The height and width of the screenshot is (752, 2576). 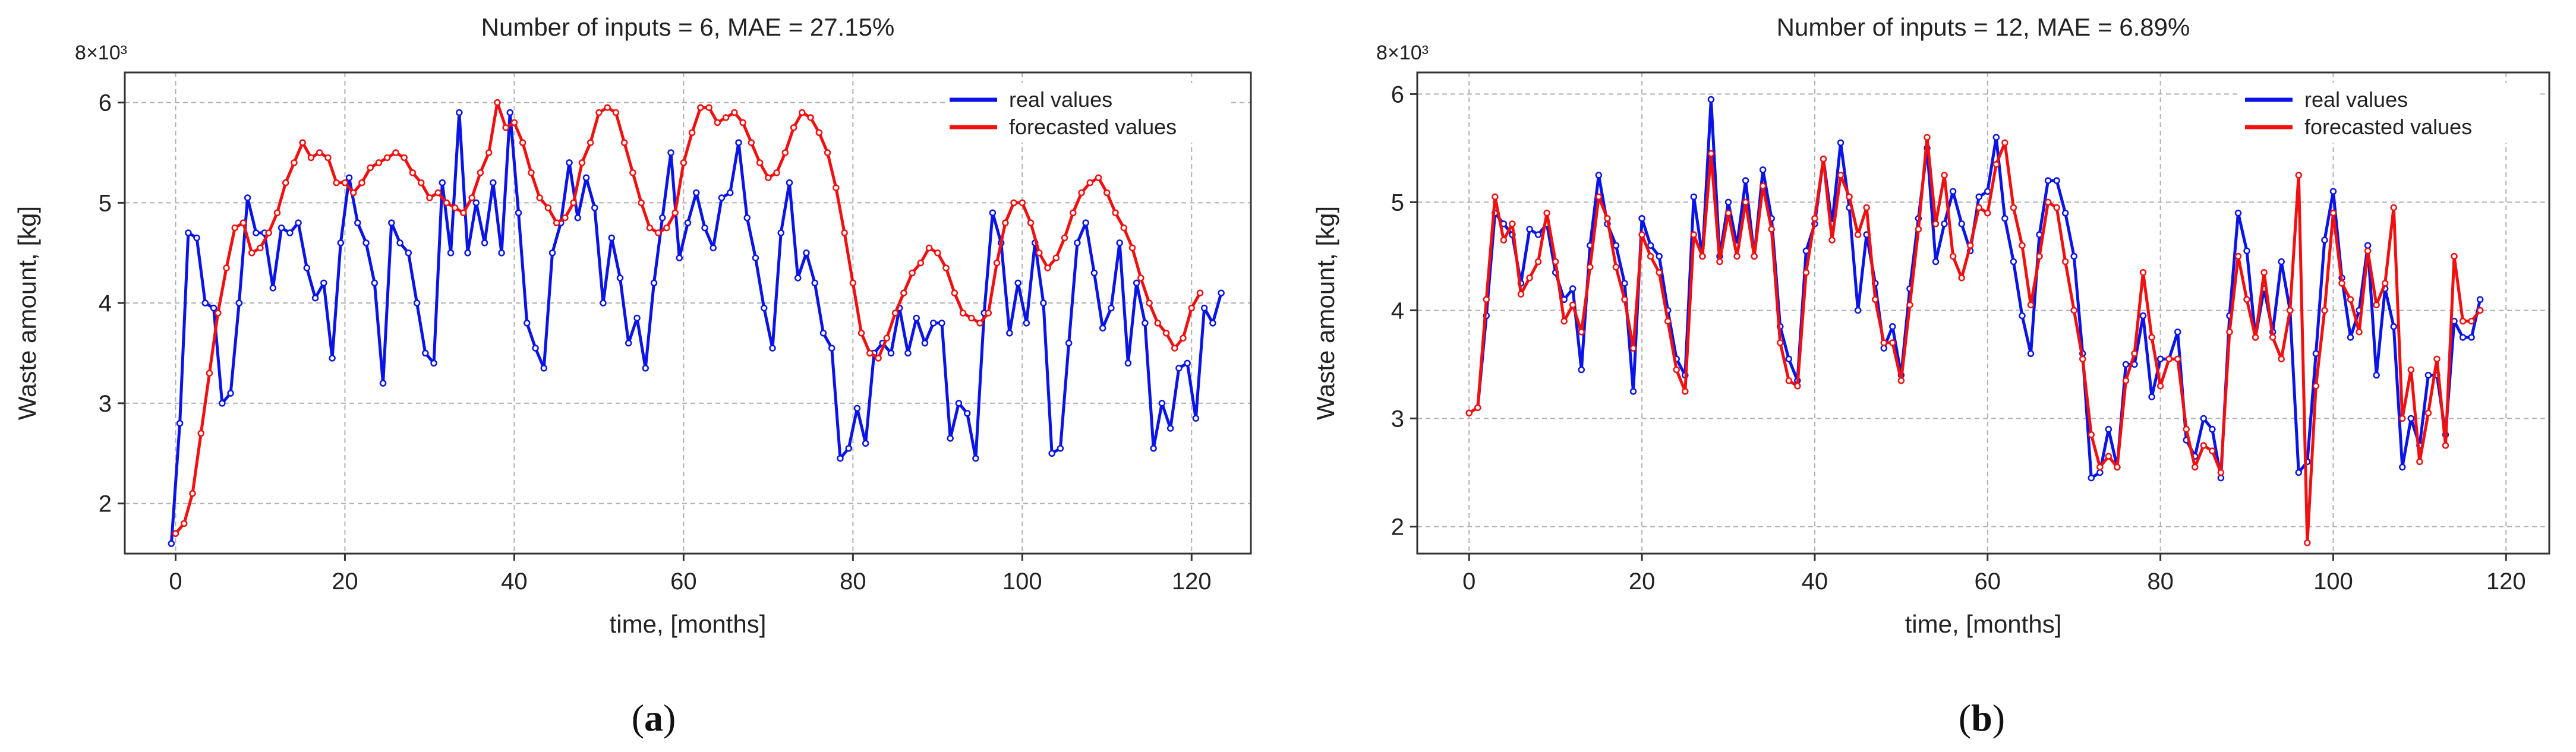 What do you see at coordinates (2506, 581) in the screenshot?
I see `x-tick-label: 120` at bounding box center [2506, 581].